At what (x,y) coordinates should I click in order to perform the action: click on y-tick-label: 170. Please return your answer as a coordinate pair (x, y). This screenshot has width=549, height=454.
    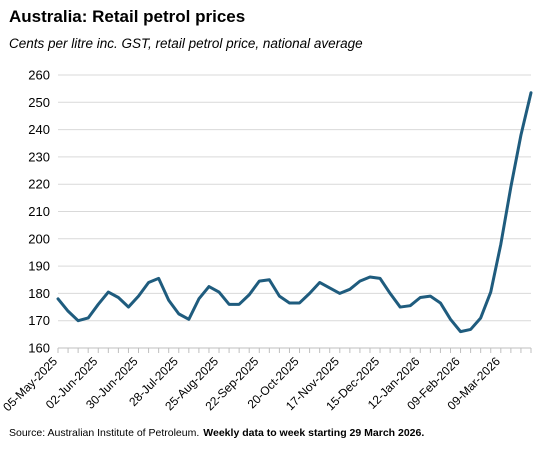
    Looking at the image, I should click on (39, 320).